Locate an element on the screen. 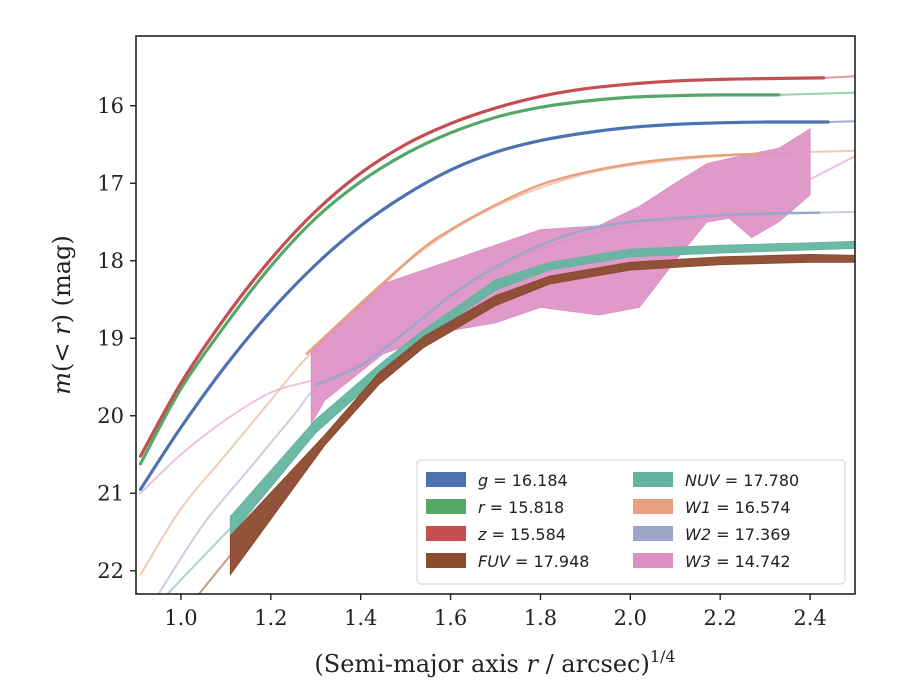 This screenshot has width=900, height=700. y-tick-label: 17 is located at coordinates (110, 183).